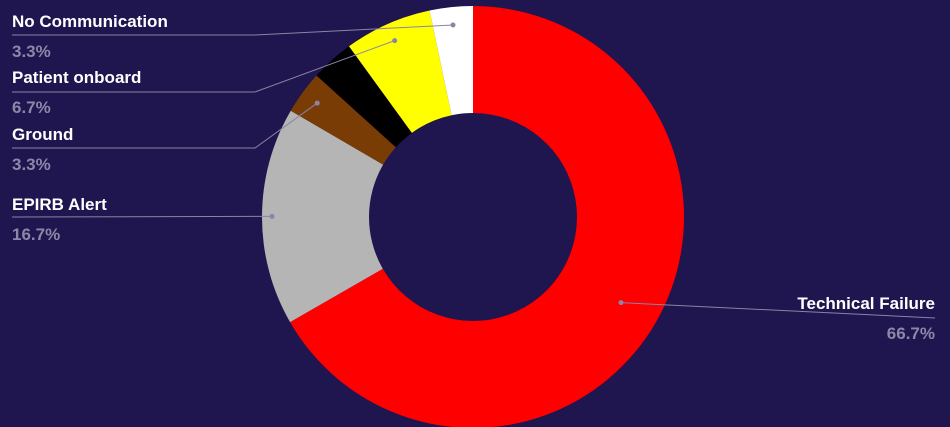 The image size is (950, 427). What do you see at coordinates (272, 216) in the screenshot?
I see `leader-dot-epirb-alert` at bounding box center [272, 216].